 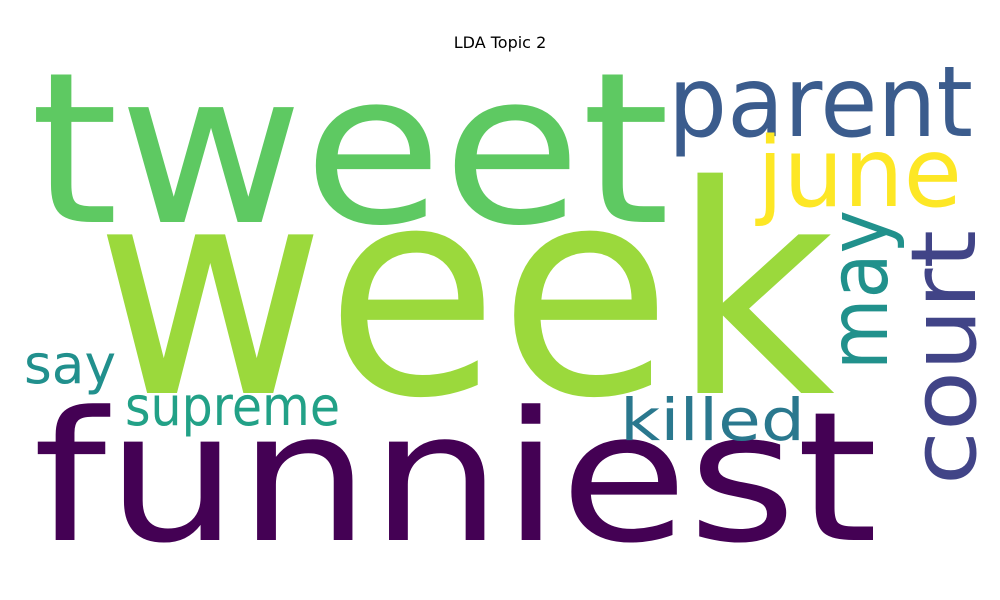 What do you see at coordinates (944, 357) in the screenshot?
I see `word-court: court` at bounding box center [944, 357].